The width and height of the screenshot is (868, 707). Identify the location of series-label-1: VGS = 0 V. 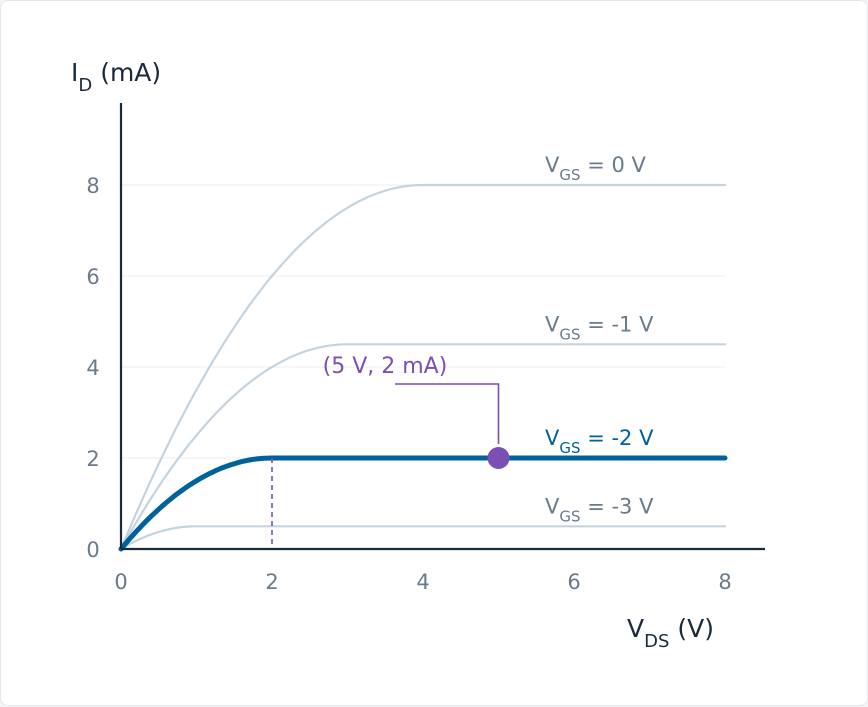
(596, 168).